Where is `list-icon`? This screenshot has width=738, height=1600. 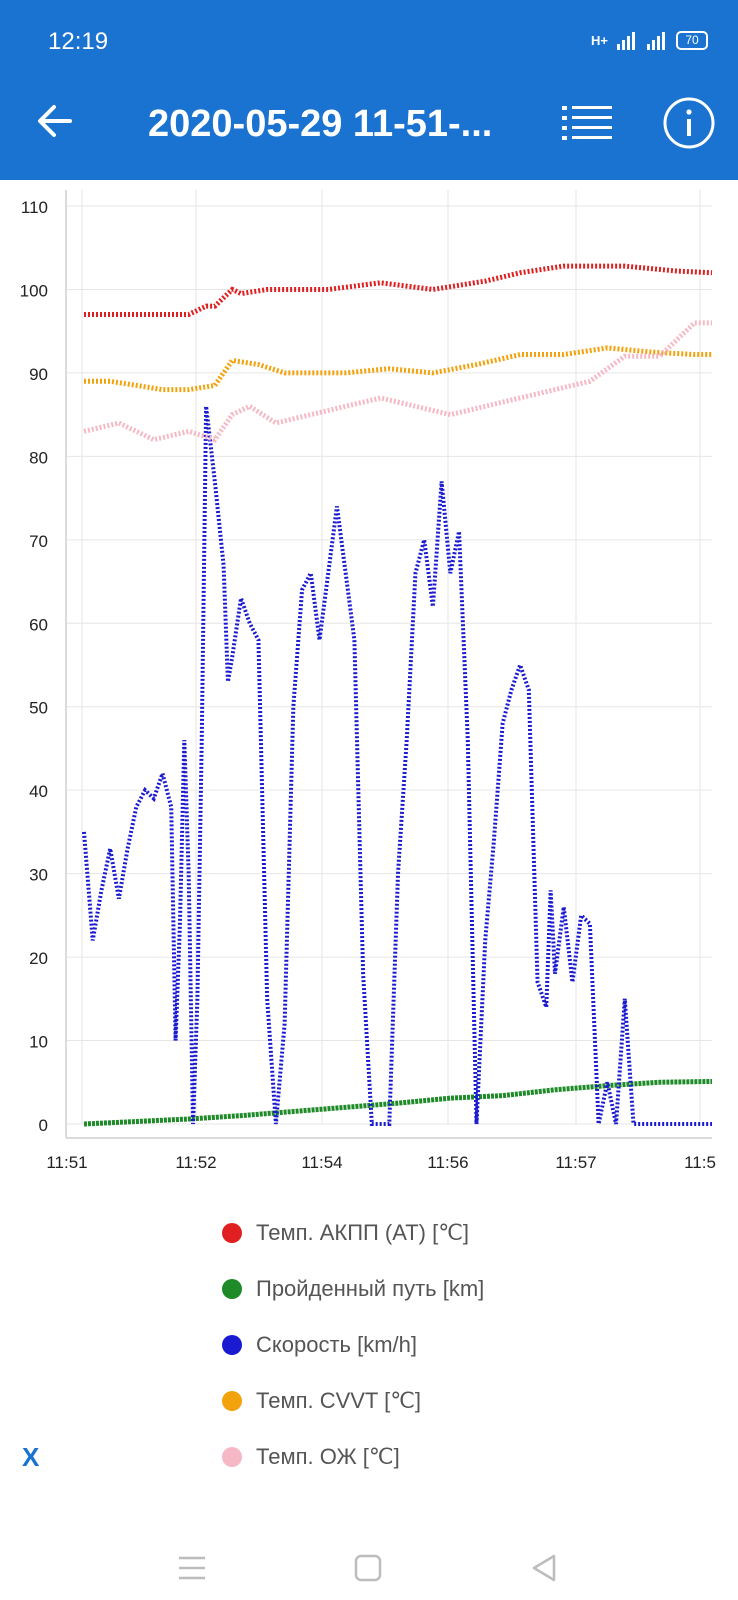 list-icon is located at coordinates (587, 123).